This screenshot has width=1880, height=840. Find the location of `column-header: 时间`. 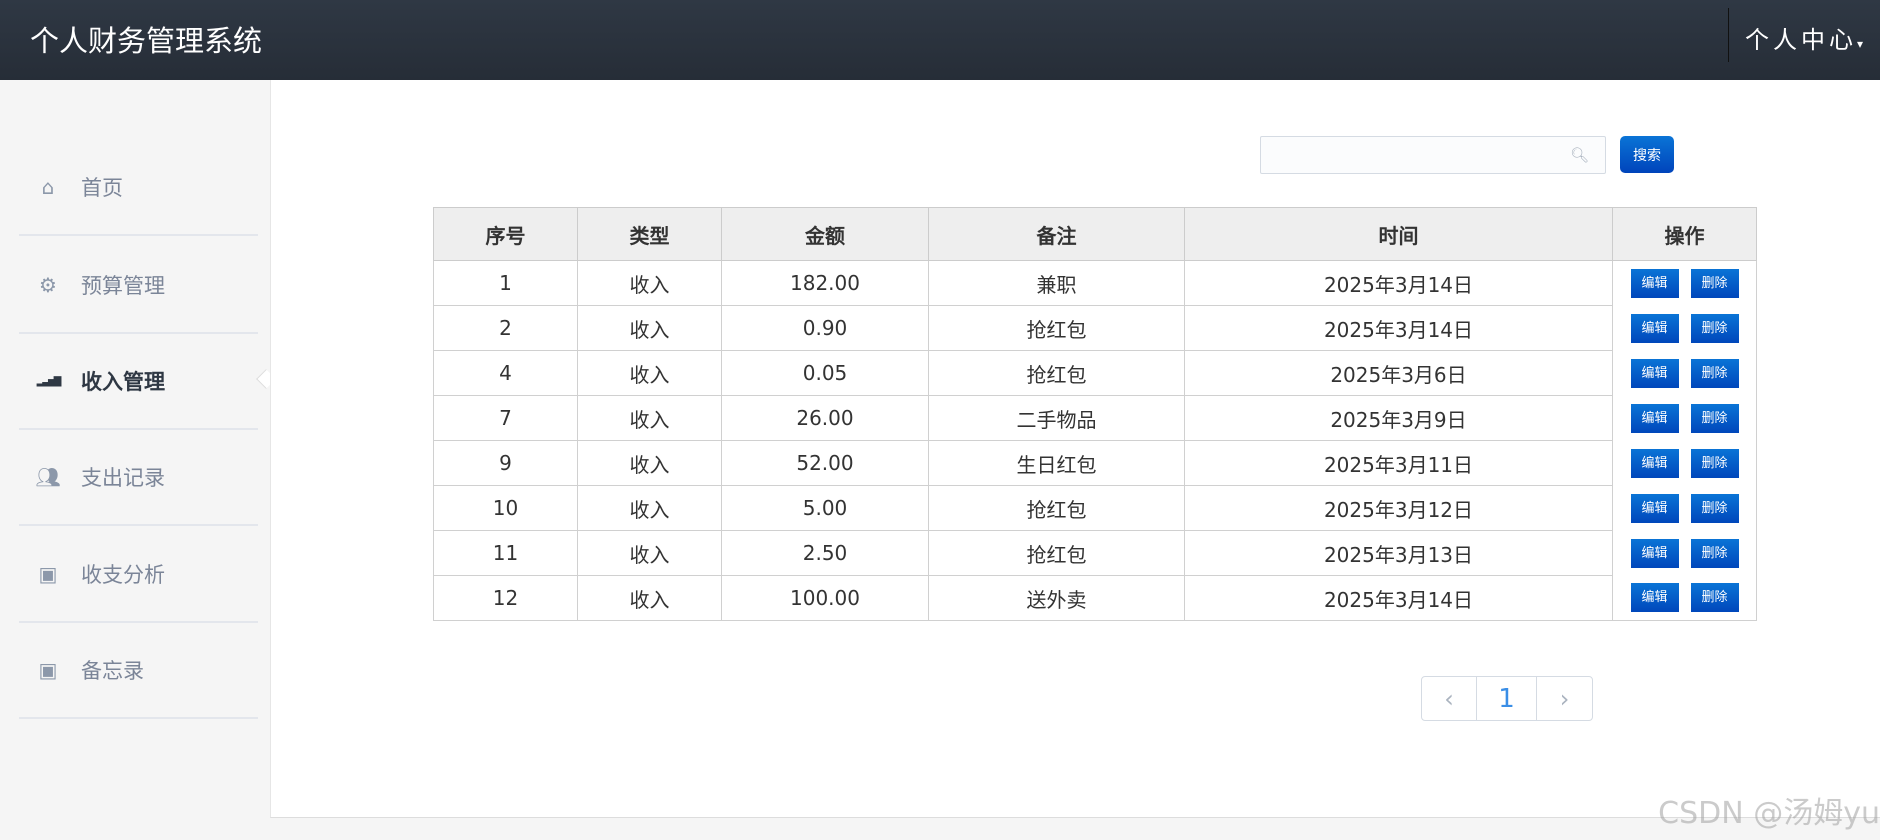

column-header: 时间 is located at coordinates (1398, 234).